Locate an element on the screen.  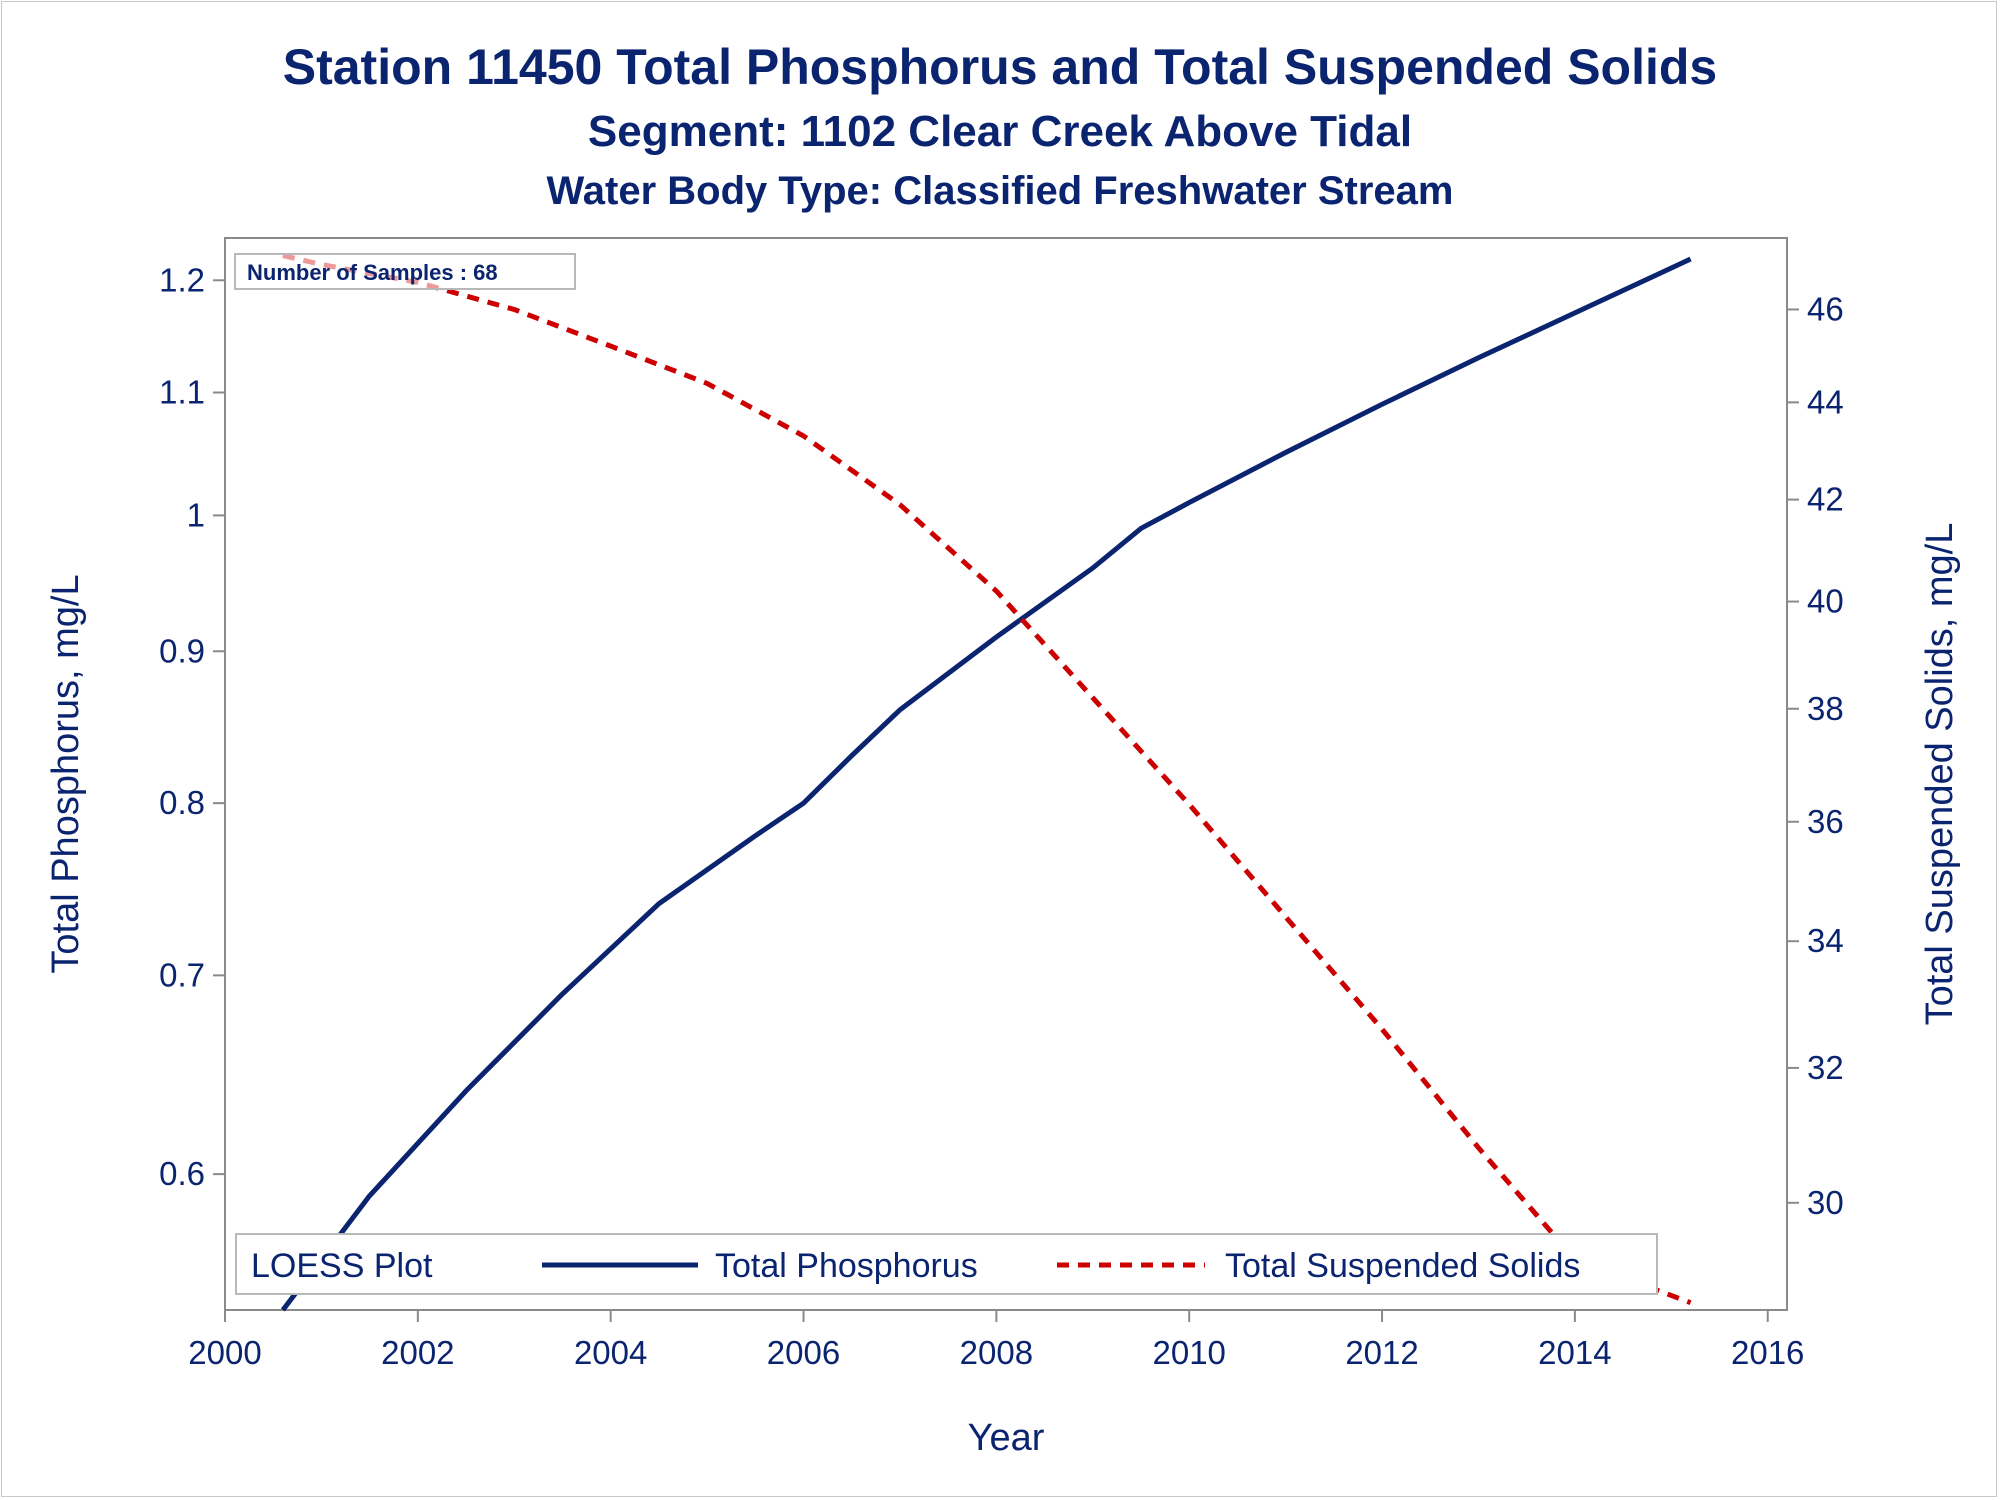
legend-label-total-phosphorus: Total Phosphorus is located at coordinates (846, 1266).